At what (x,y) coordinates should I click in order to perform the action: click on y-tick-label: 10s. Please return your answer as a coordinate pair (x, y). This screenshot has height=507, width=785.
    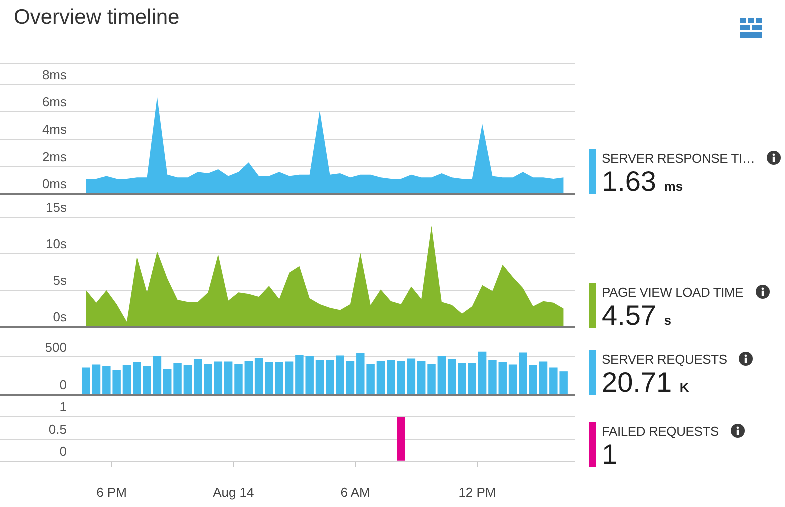
    Looking at the image, I should click on (57, 244).